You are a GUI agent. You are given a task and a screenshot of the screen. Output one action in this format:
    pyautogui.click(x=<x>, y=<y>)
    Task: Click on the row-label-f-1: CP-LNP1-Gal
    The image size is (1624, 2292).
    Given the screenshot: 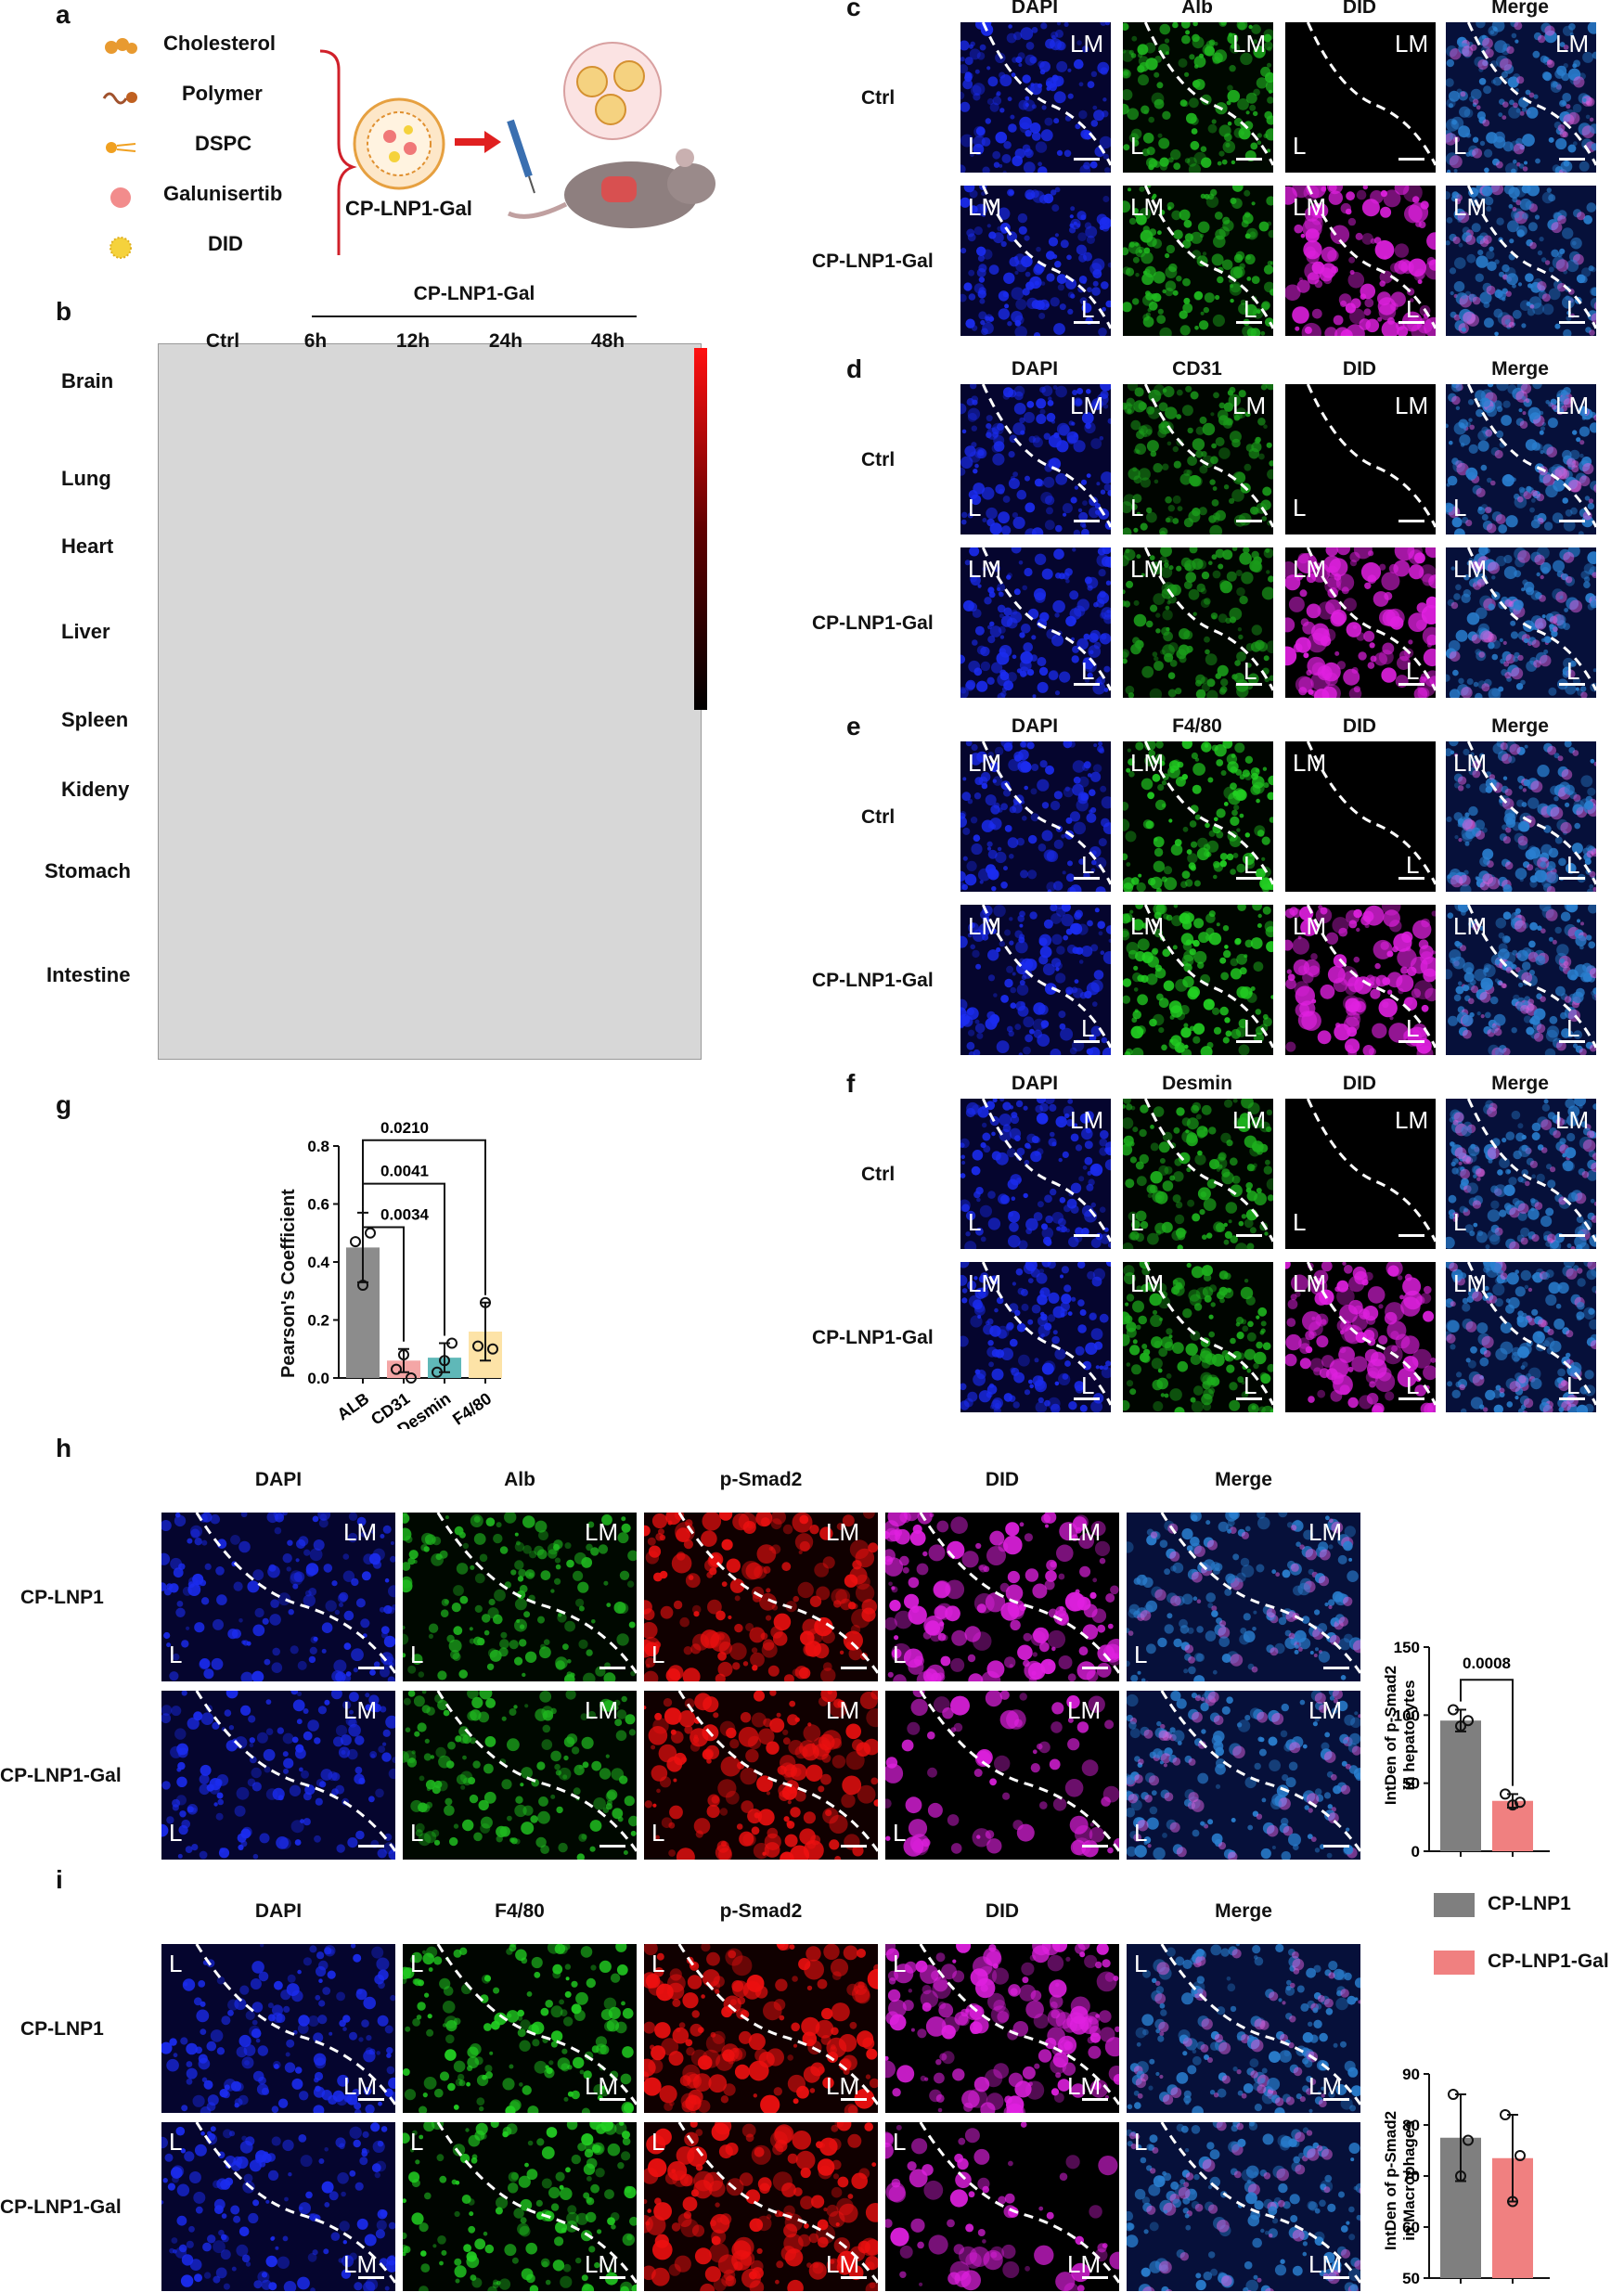 What is the action you would take?
    pyautogui.click(x=873, y=1338)
    